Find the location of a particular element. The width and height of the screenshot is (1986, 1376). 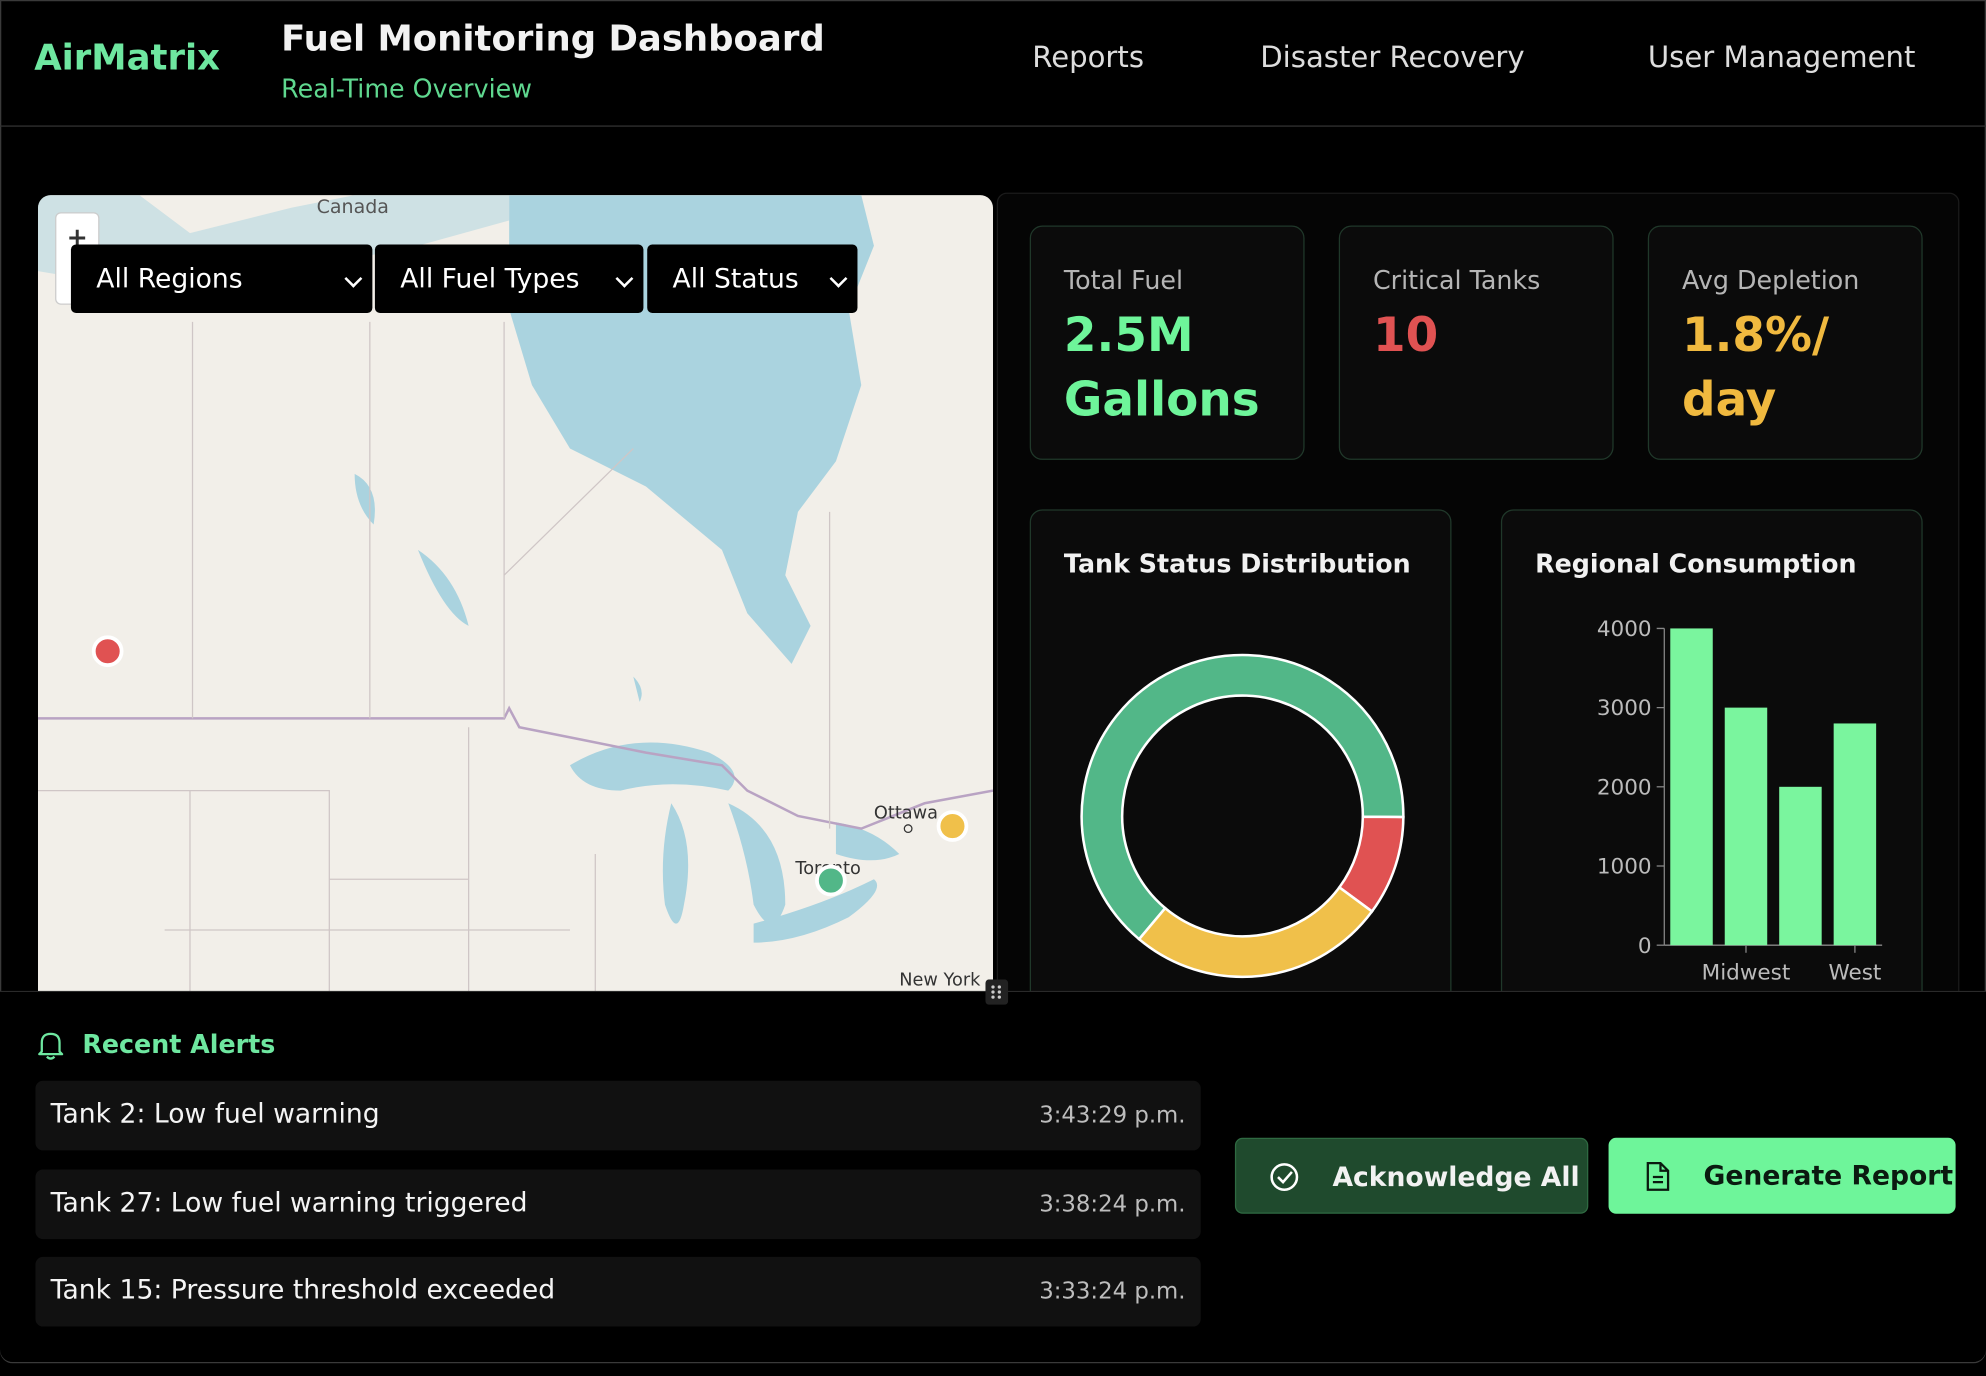

fuel-filter: All Fuel Types is located at coordinates (509, 279).